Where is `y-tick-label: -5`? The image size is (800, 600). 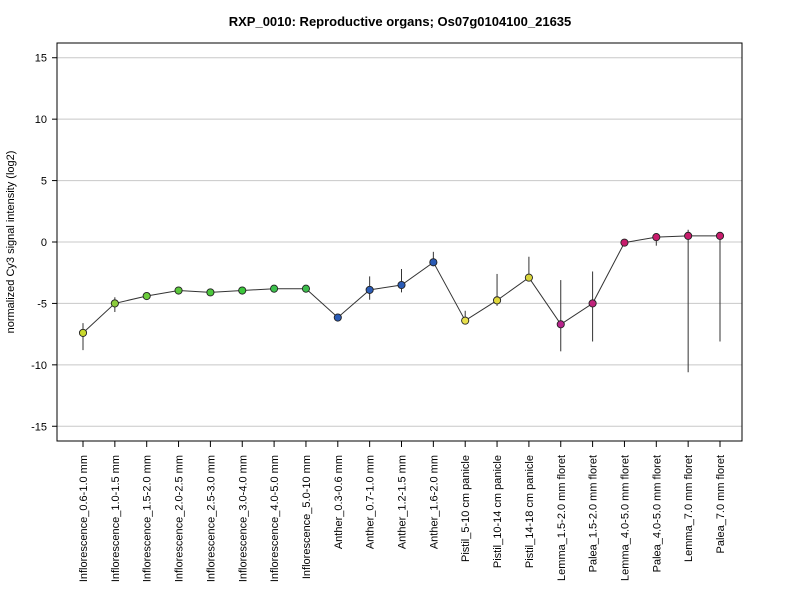 y-tick-label: -5 is located at coordinates (42, 304).